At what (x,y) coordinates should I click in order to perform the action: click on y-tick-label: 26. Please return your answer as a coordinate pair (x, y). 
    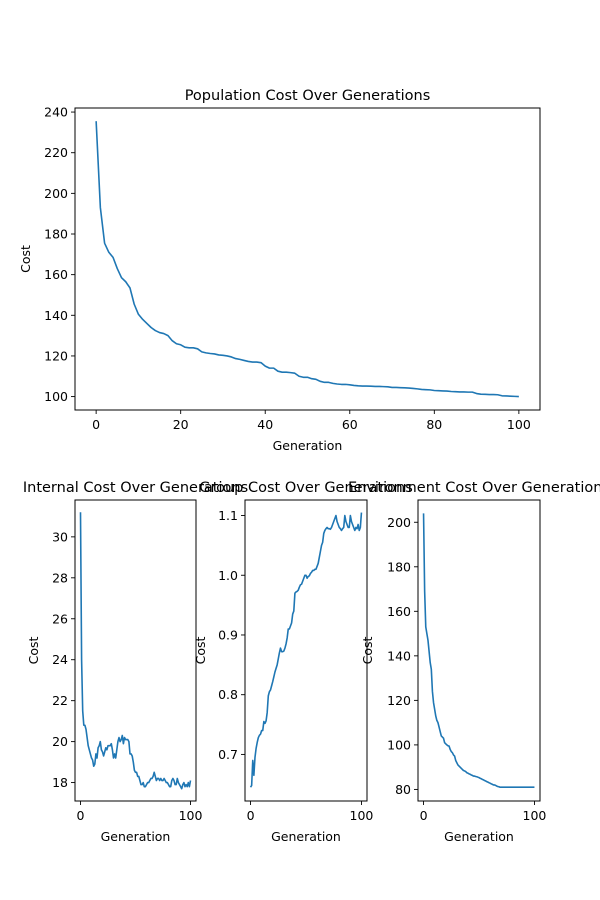
    Looking at the image, I should click on (60, 618).